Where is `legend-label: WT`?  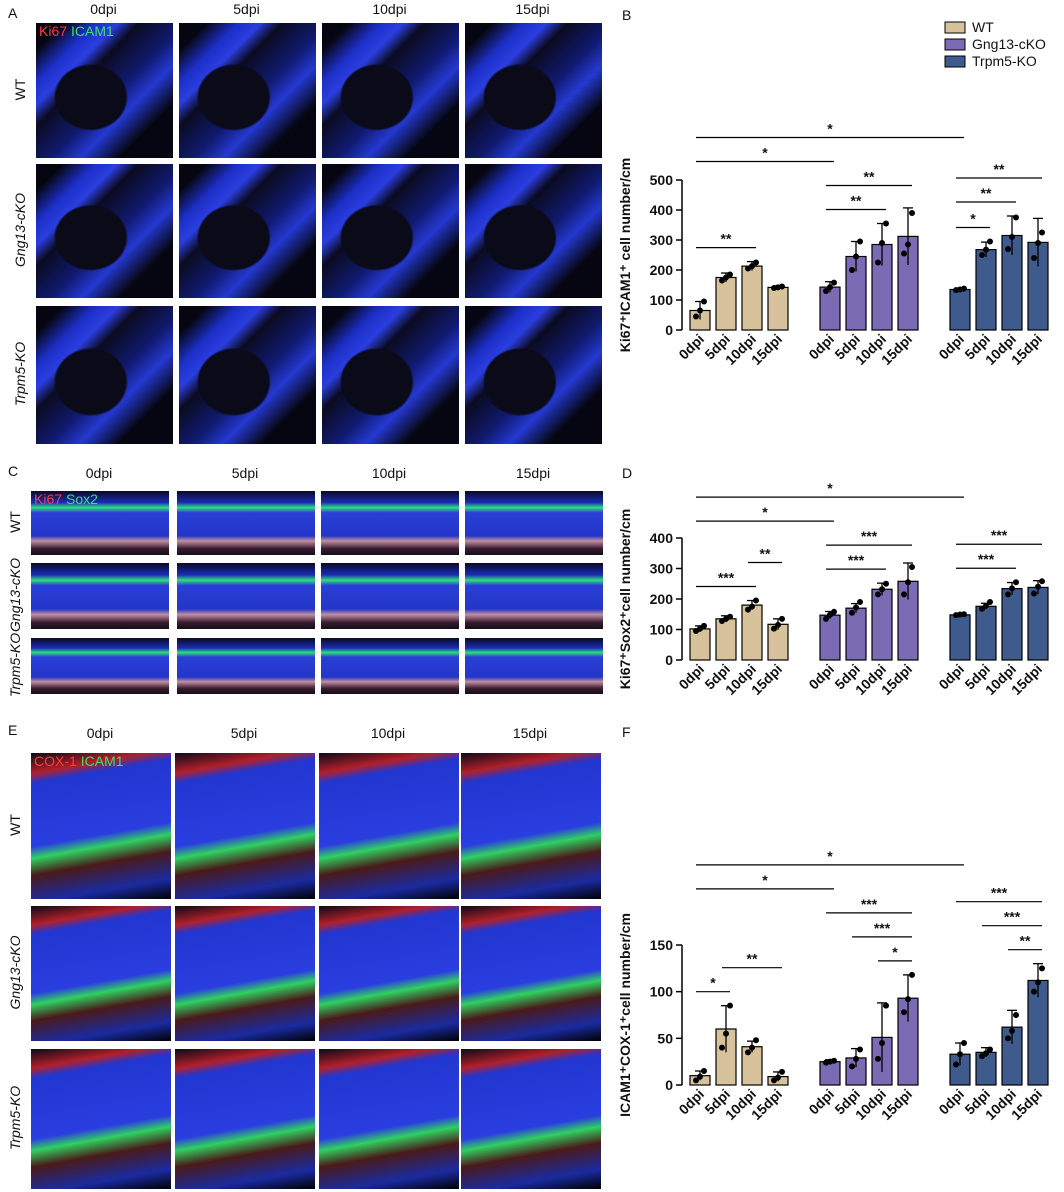 legend-label: WT is located at coordinates (983, 27).